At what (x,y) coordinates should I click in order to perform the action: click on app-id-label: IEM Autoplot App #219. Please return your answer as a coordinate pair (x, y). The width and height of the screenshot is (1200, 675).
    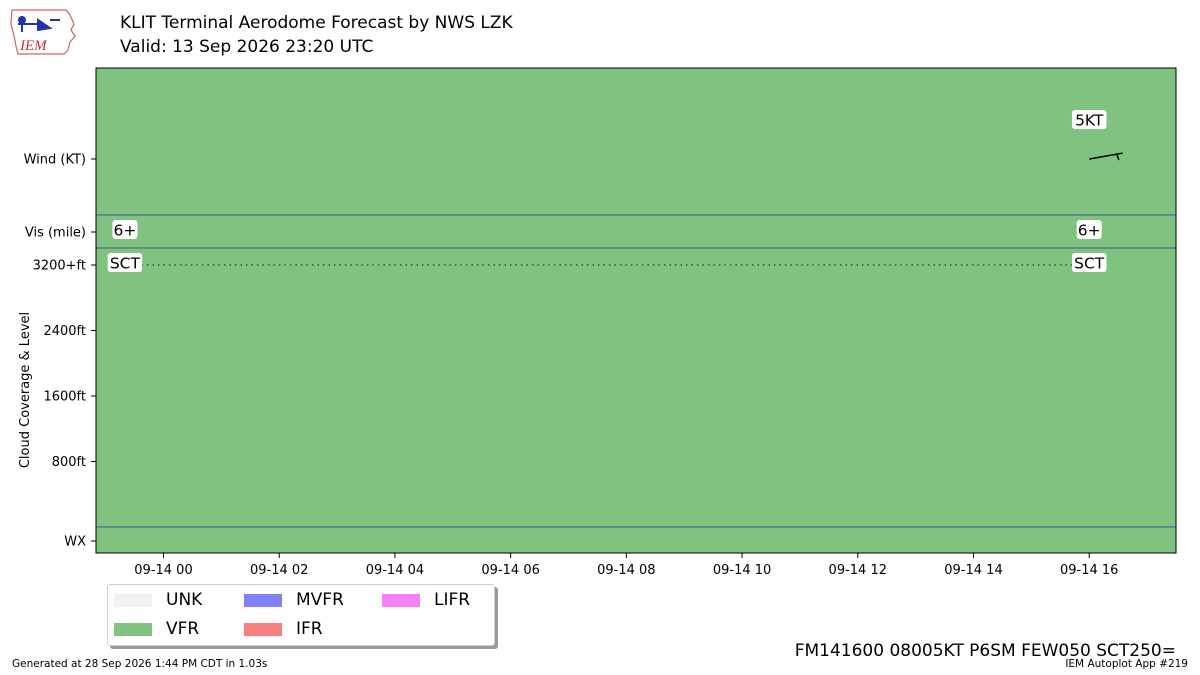
    Looking at the image, I should click on (1126, 664).